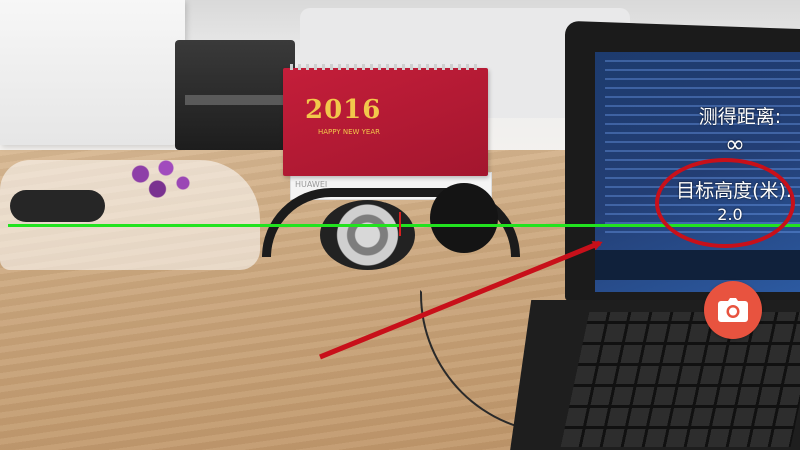 This screenshot has width=800, height=450. What do you see at coordinates (735, 144) in the screenshot?
I see `distance-value: ∞` at bounding box center [735, 144].